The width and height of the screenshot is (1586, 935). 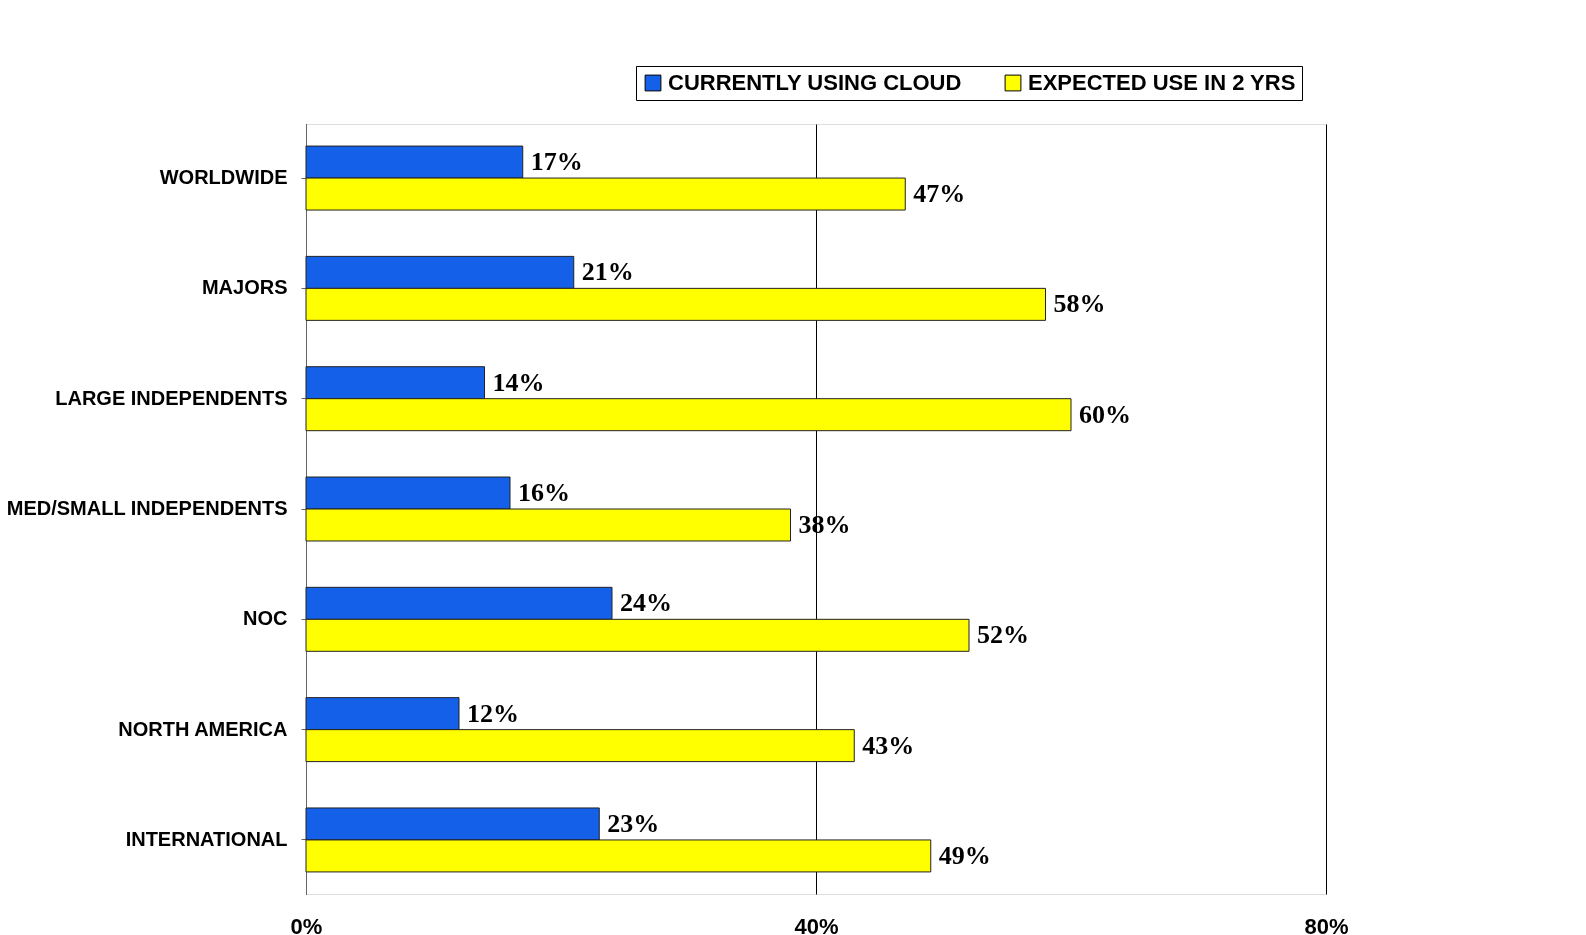 What do you see at coordinates (1105, 414) in the screenshot?
I see `data-label: 60%` at bounding box center [1105, 414].